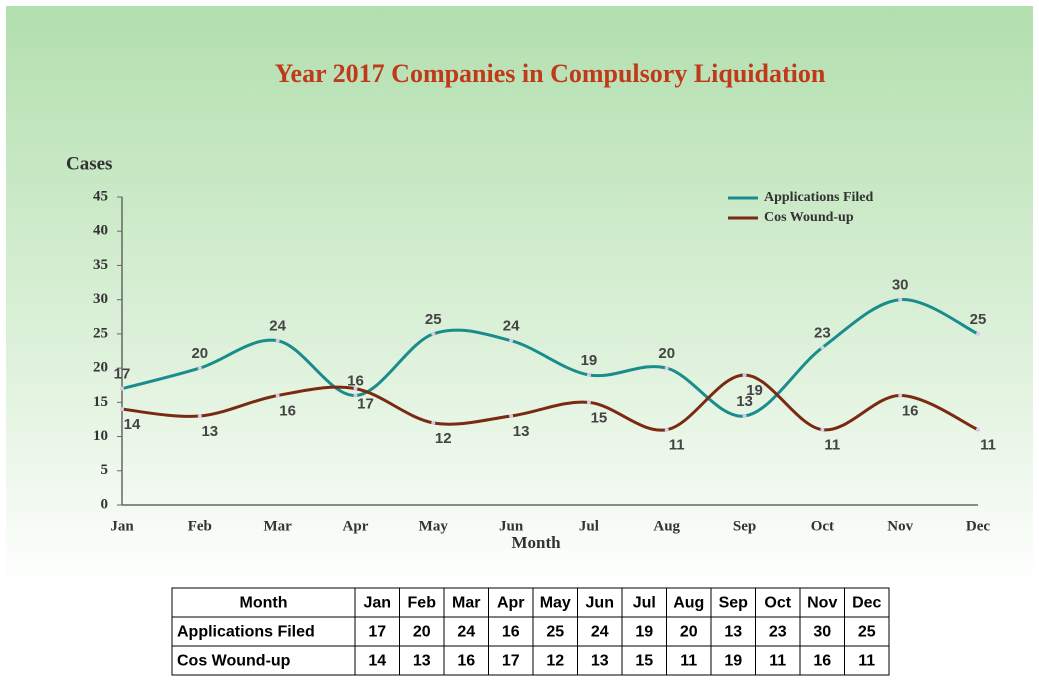 Image resolution: width=1039 pixels, height=700 pixels. What do you see at coordinates (666, 526) in the screenshot?
I see `x-tick-label: Aug` at bounding box center [666, 526].